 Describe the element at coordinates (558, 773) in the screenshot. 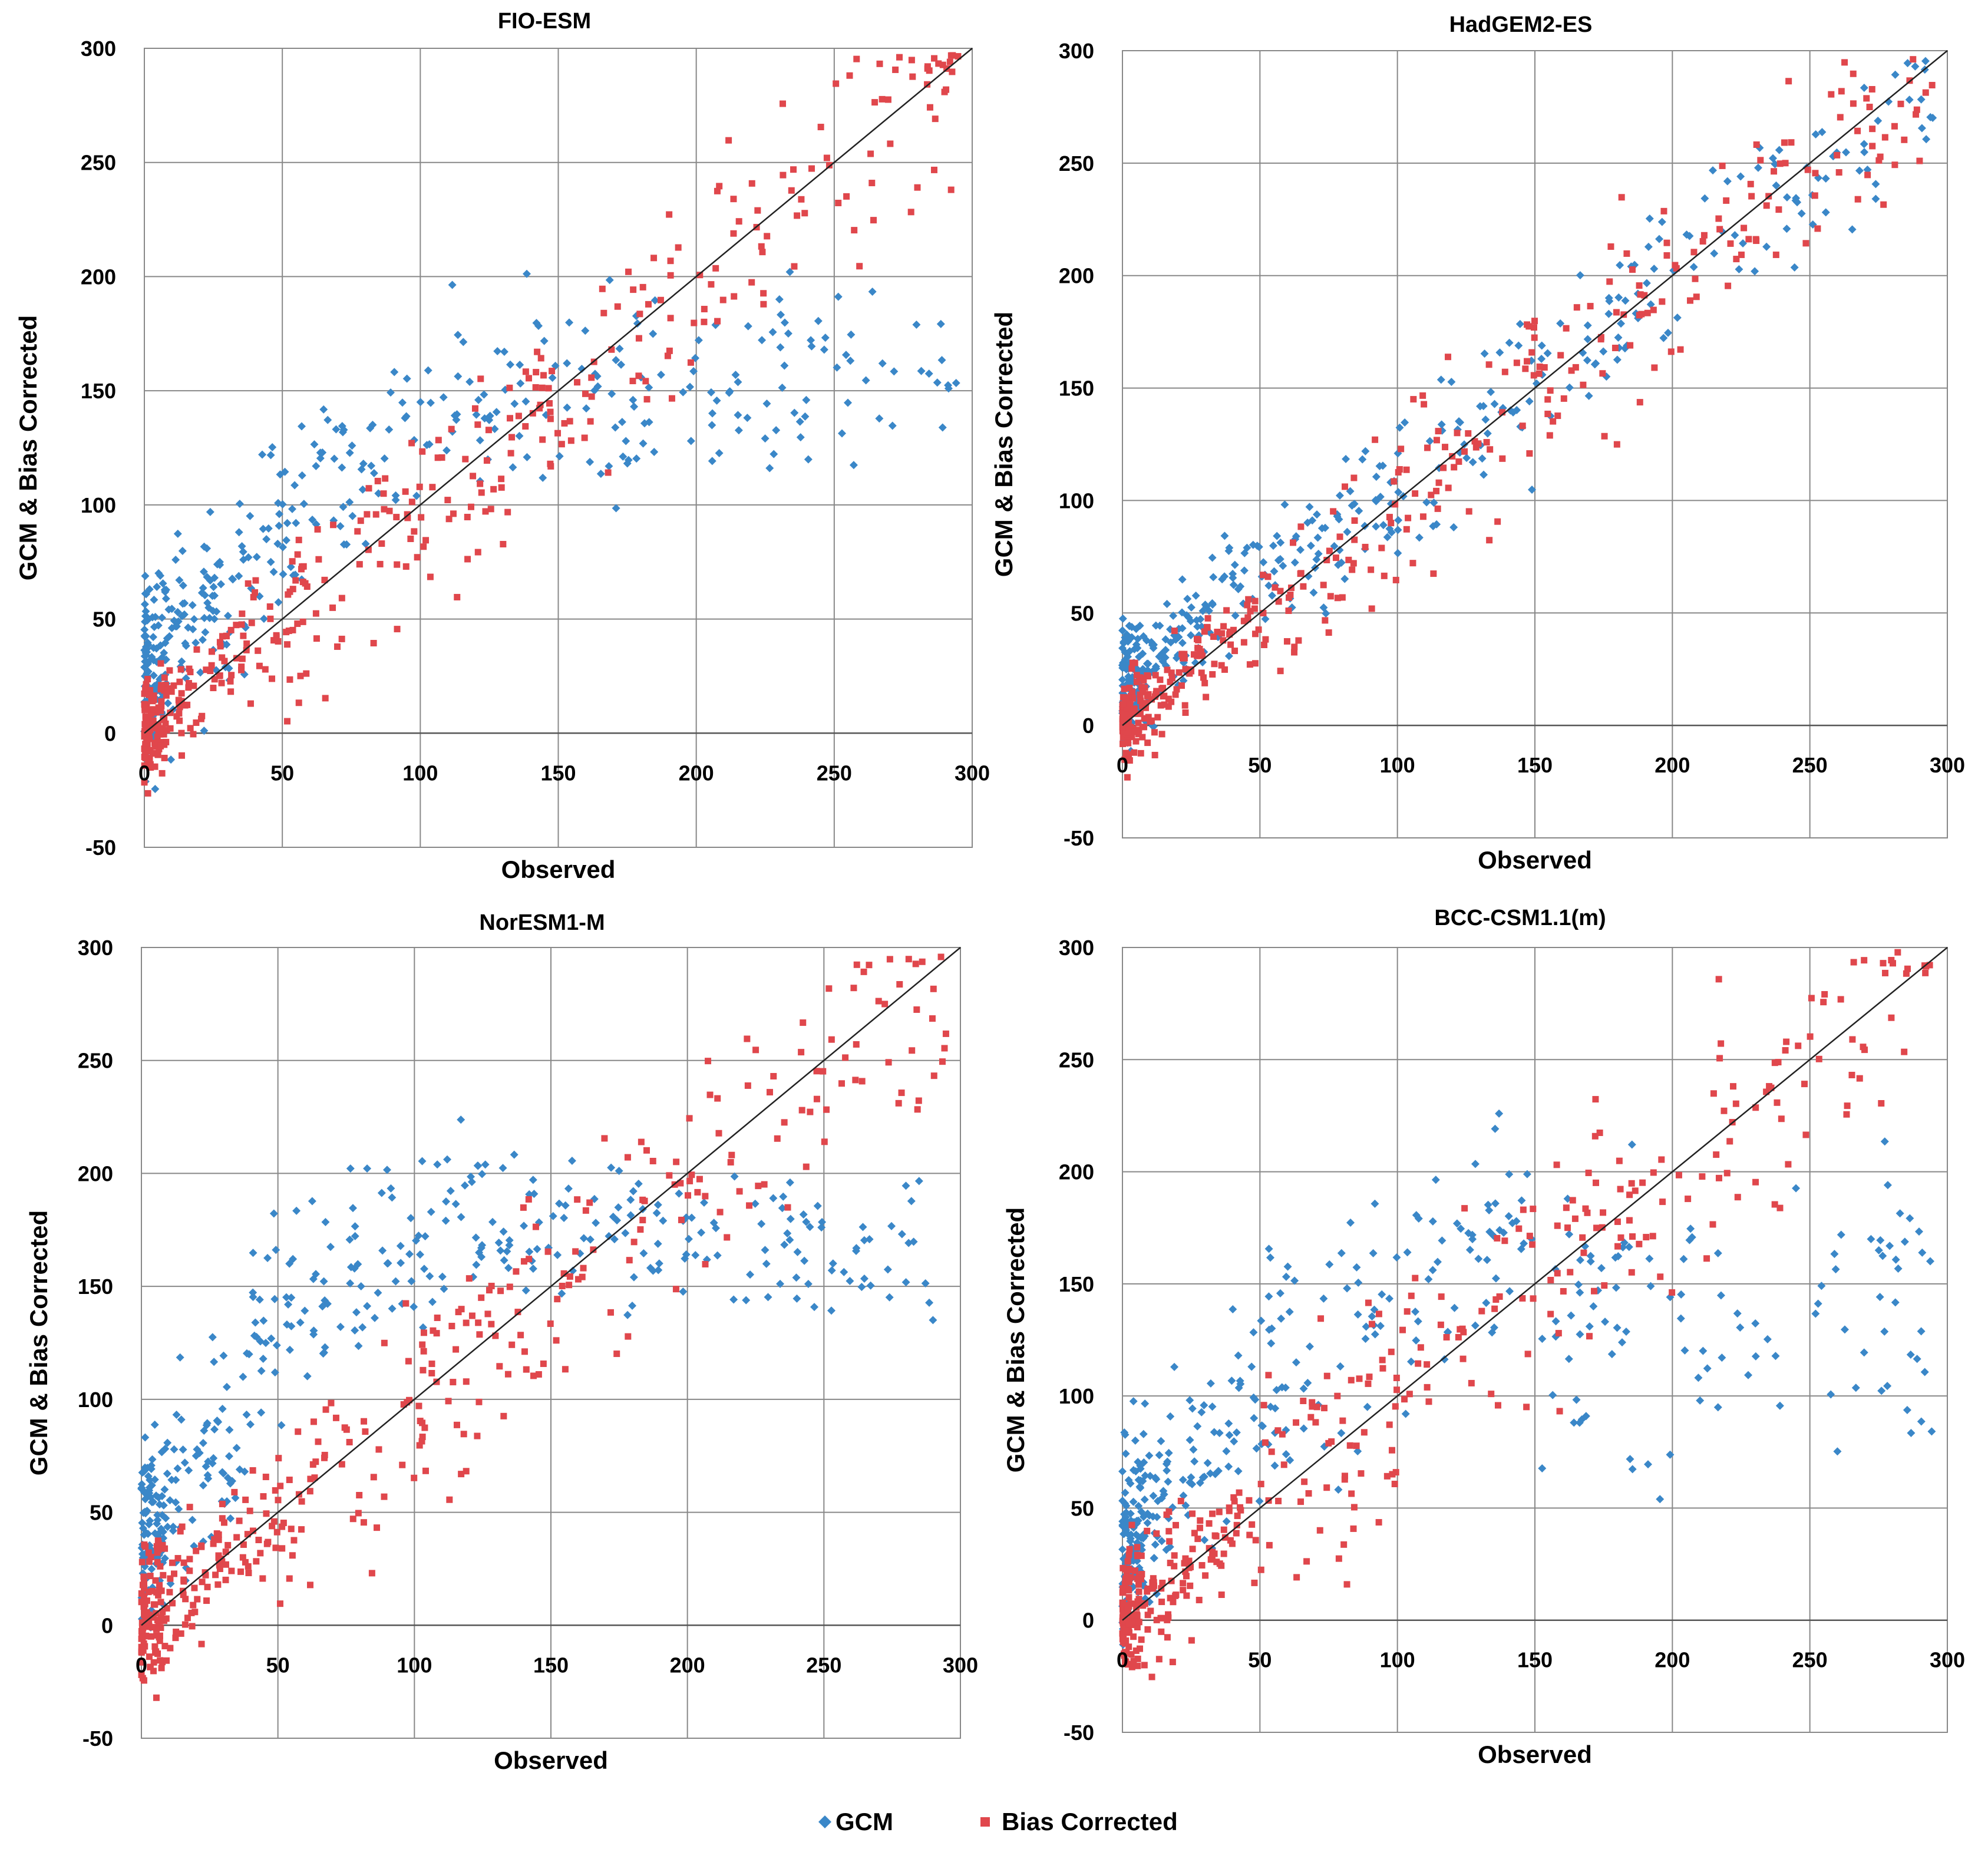

I see `x-tick-label: 150` at that location.